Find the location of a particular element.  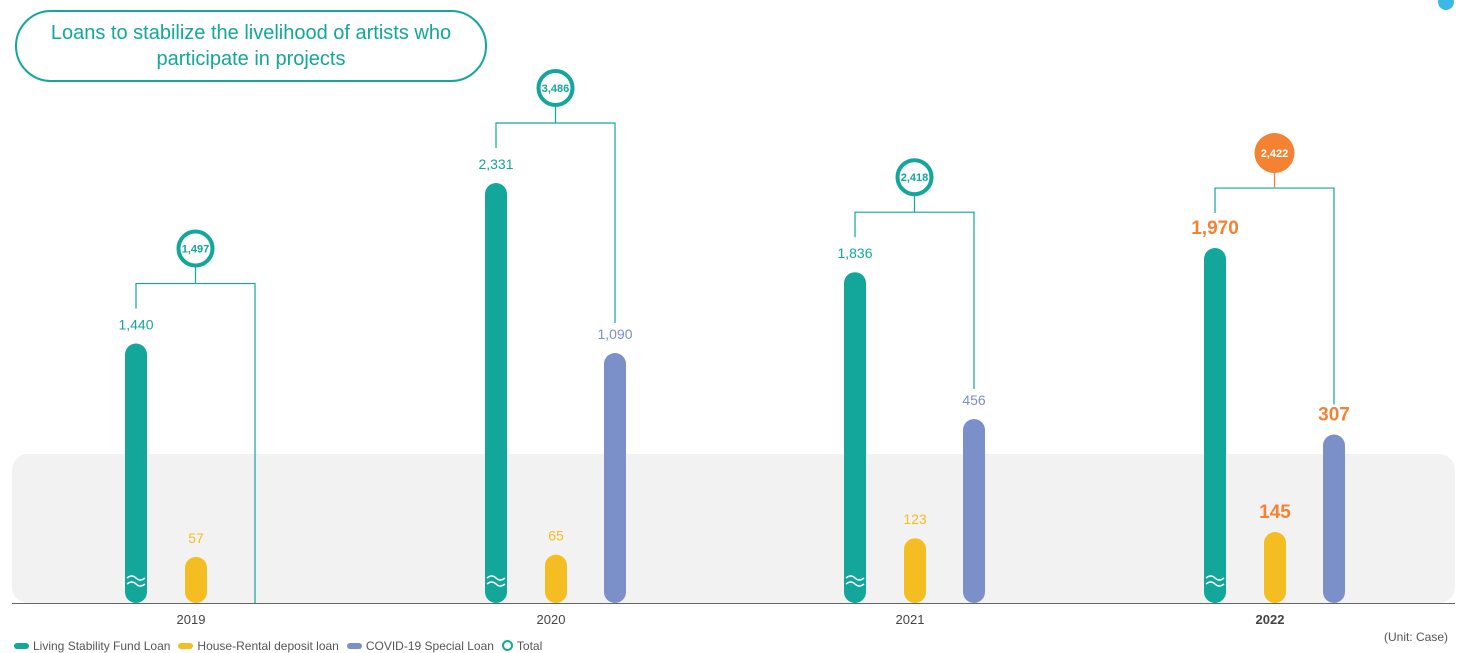

legend-item: House-Rental deposit loan is located at coordinates (258, 645).